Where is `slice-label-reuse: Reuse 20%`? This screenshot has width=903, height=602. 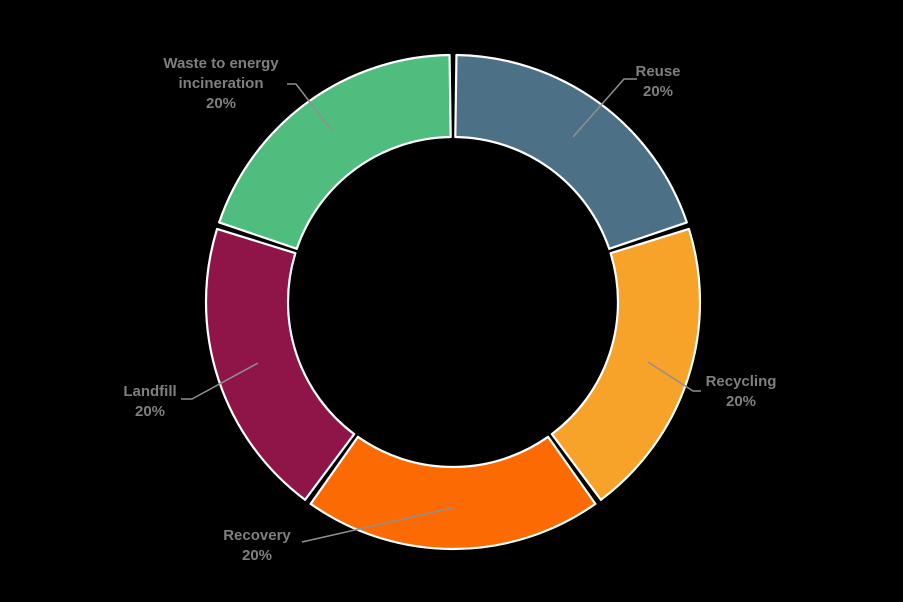 slice-label-reuse: Reuse 20% is located at coordinates (657, 81).